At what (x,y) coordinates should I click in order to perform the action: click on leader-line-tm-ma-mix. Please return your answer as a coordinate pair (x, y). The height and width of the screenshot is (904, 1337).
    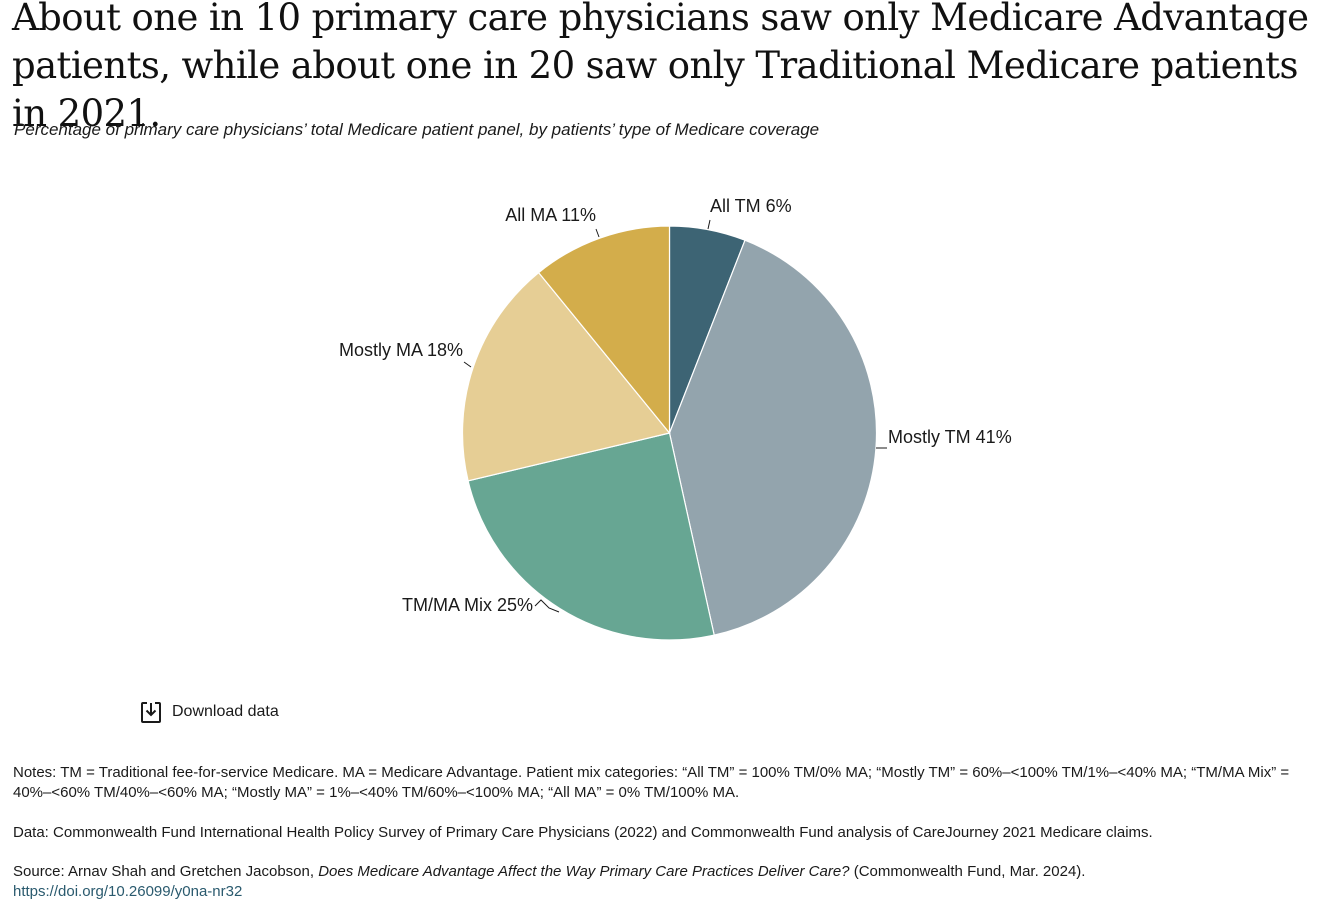
    Looking at the image, I should click on (547, 606).